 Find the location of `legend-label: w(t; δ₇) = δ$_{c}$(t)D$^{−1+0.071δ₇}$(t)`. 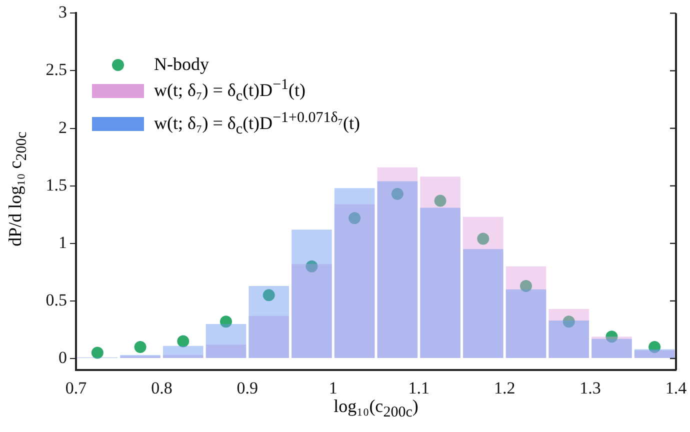

legend-label: w(t; δ₇) = δ$_{c}$(t)D$^{−1+0.071δ₇}$(t) is located at coordinates (257, 124).